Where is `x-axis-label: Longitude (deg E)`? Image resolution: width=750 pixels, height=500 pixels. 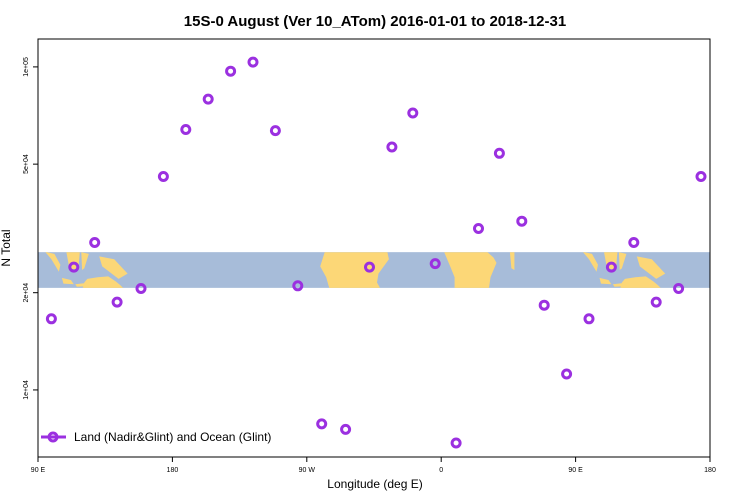
x-axis-label: Longitude (deg E) is located at coordinates (374, 484).